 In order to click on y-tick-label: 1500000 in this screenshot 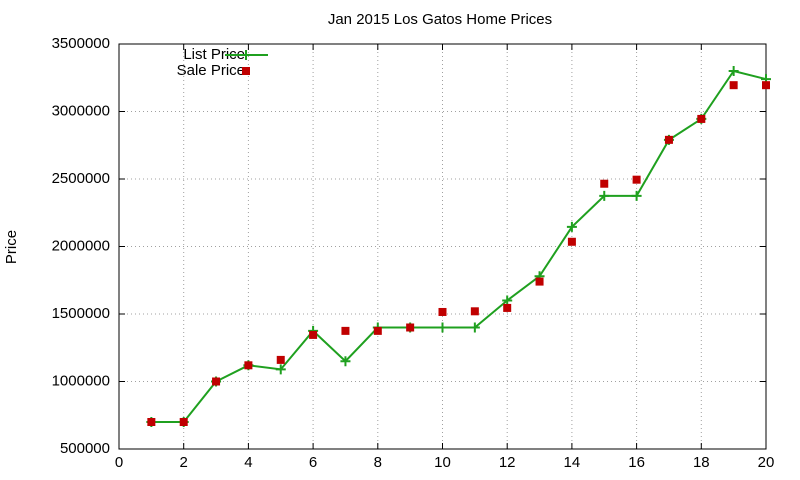, I will do `click(81, 313)`.